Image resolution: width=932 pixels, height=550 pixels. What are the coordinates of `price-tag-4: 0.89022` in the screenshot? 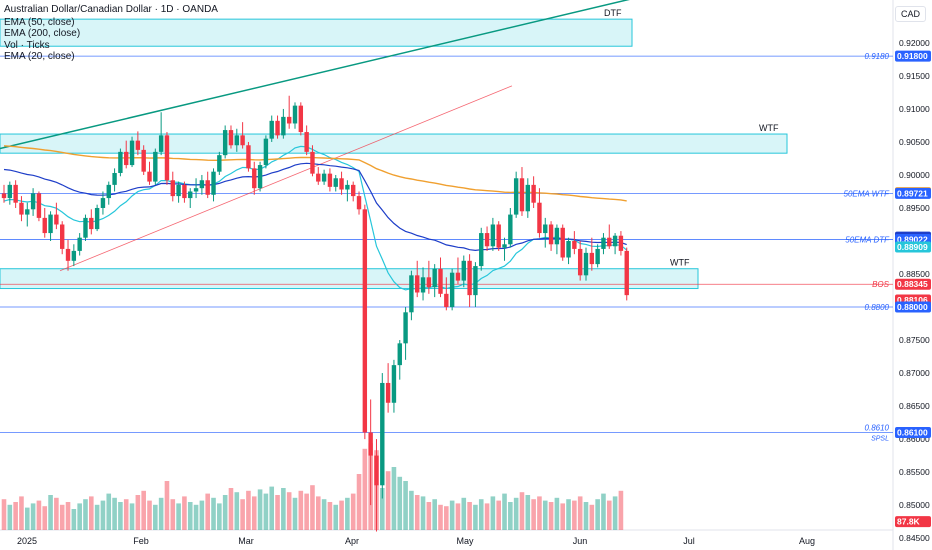 It's located at (912, 240).